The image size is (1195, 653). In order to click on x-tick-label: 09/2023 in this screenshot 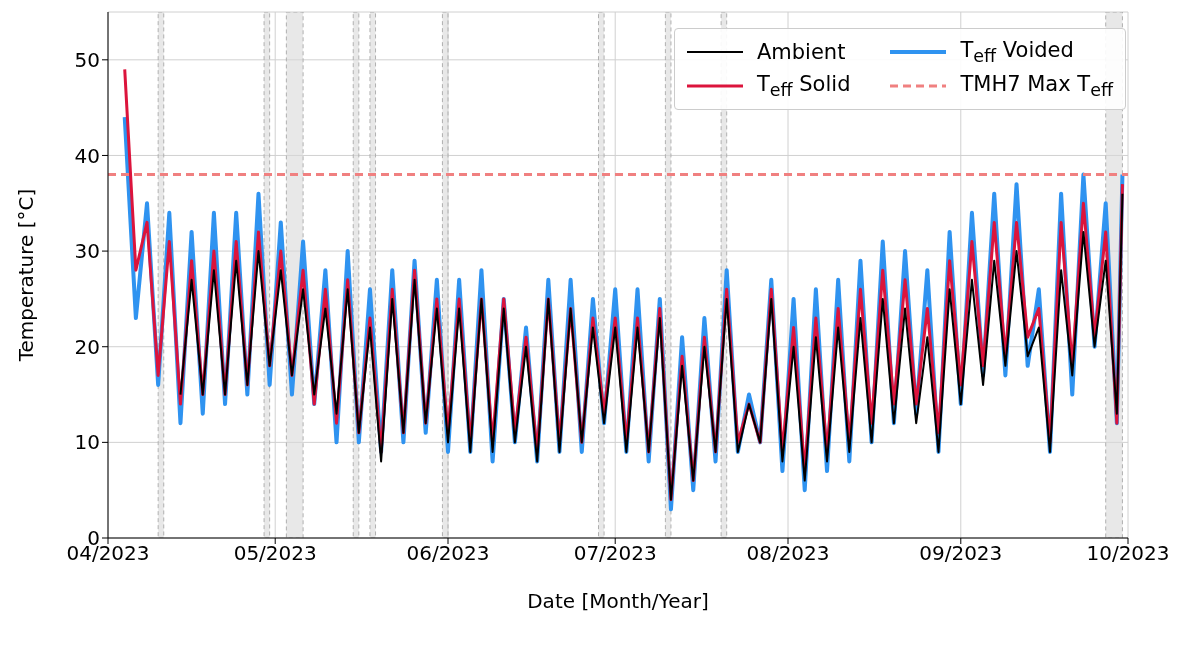, I will do `click(961, 553)`.